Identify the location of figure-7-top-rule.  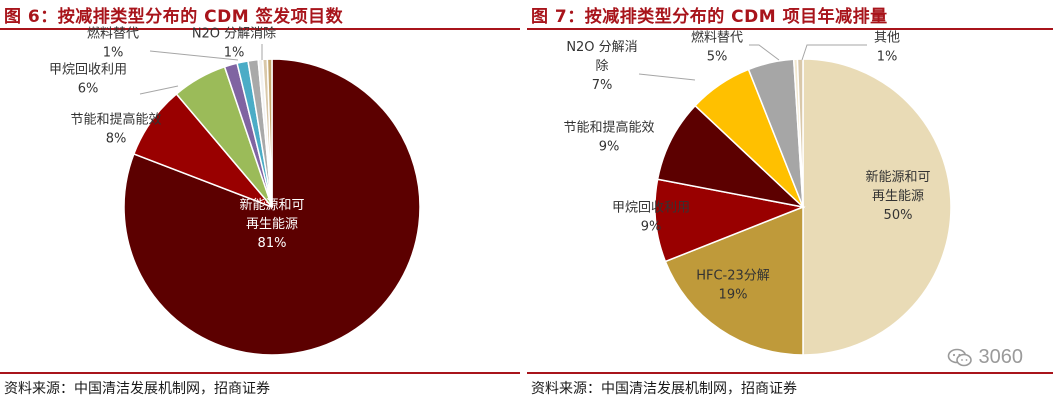
(790, 29).